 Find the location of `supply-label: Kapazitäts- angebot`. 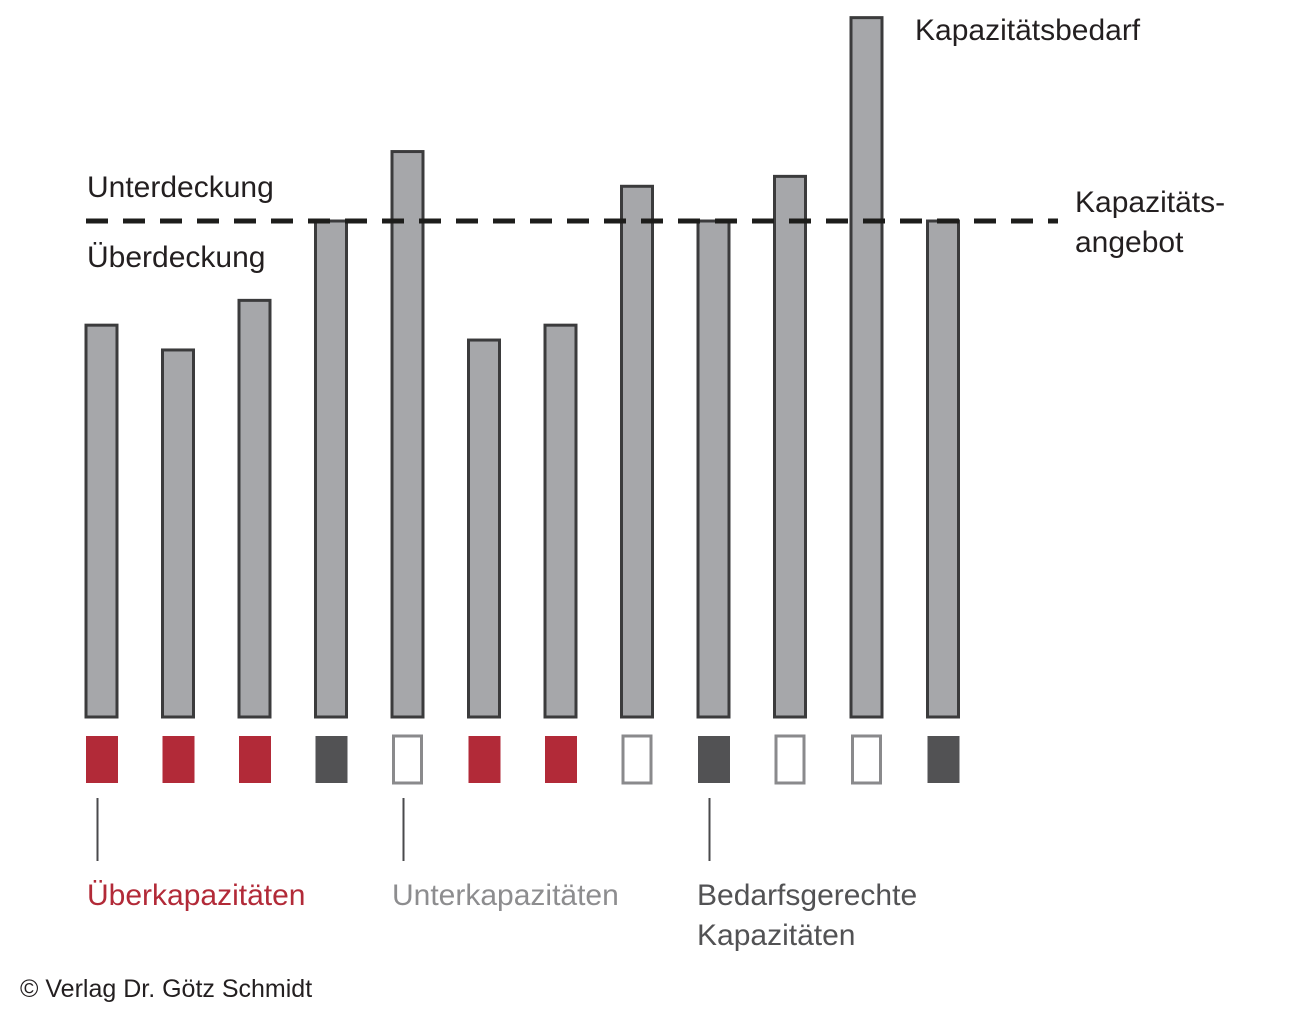

supply-label: Kapazitäts- angebot is located at coordinates (1150, 222).